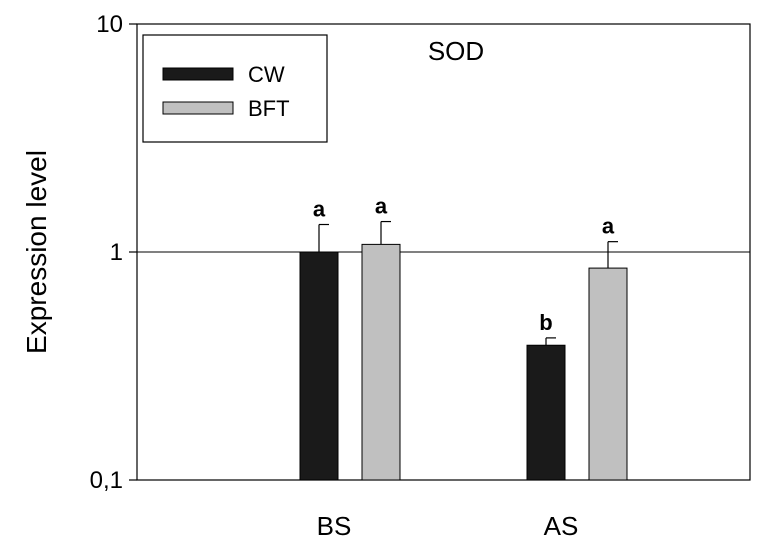 The height and width of the screenshot is (544, 769). What do you see at coordinates (109, 24) in the screenshot?
I see `y-tick-label: 10` at bounding box center [109, 24].